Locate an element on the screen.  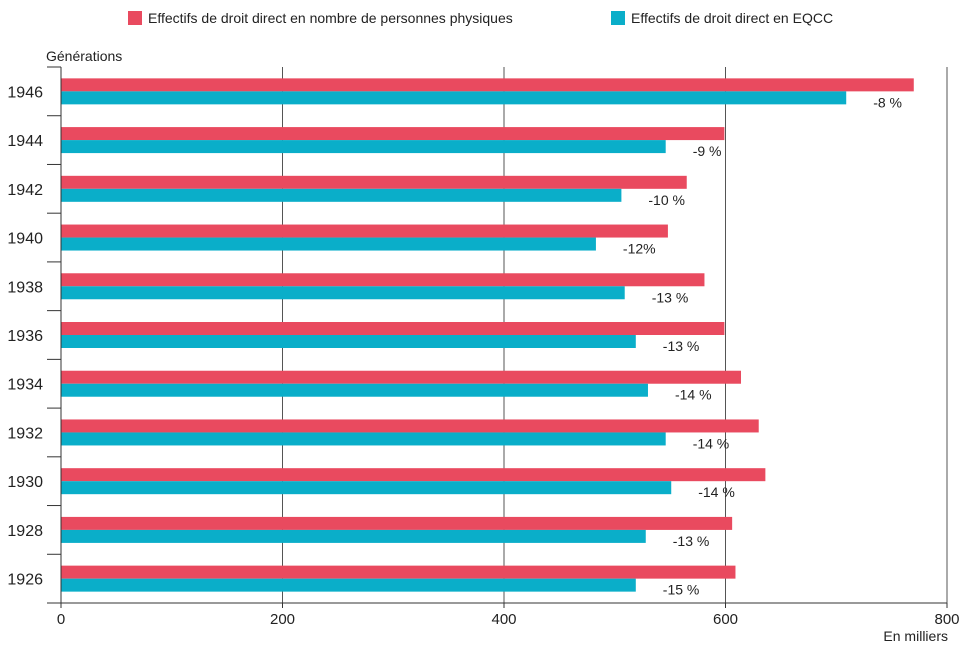
x-tick-label: 400 is located at coordinates (503, 619).